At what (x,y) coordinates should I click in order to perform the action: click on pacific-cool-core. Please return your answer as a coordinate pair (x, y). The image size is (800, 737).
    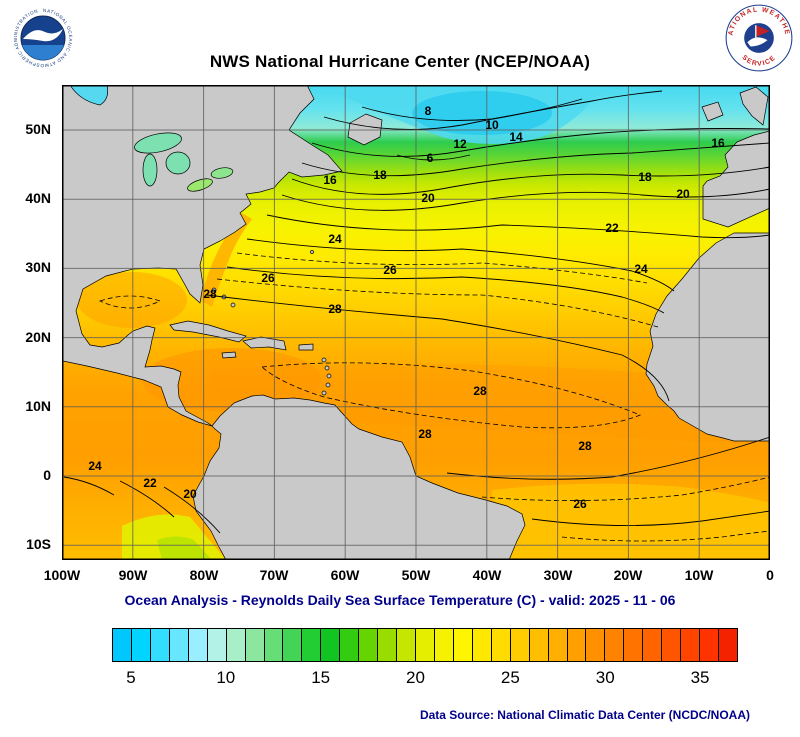
    Looking at the image, I should click on (184, 548).